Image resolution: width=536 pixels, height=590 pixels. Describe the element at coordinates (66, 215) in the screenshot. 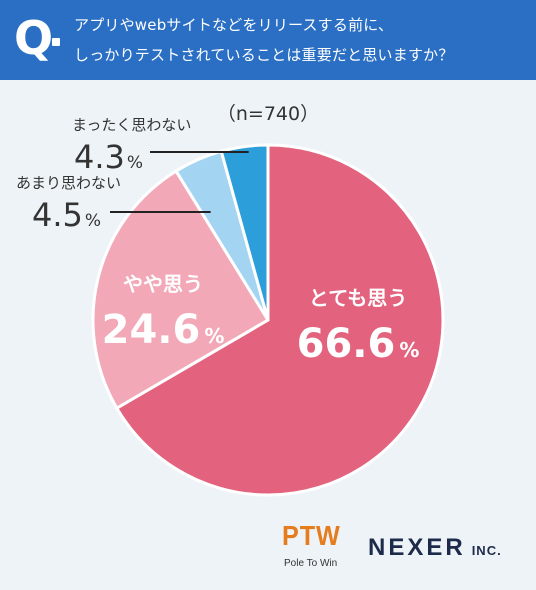

I see `slice-2-value: 4.5%` at that location.